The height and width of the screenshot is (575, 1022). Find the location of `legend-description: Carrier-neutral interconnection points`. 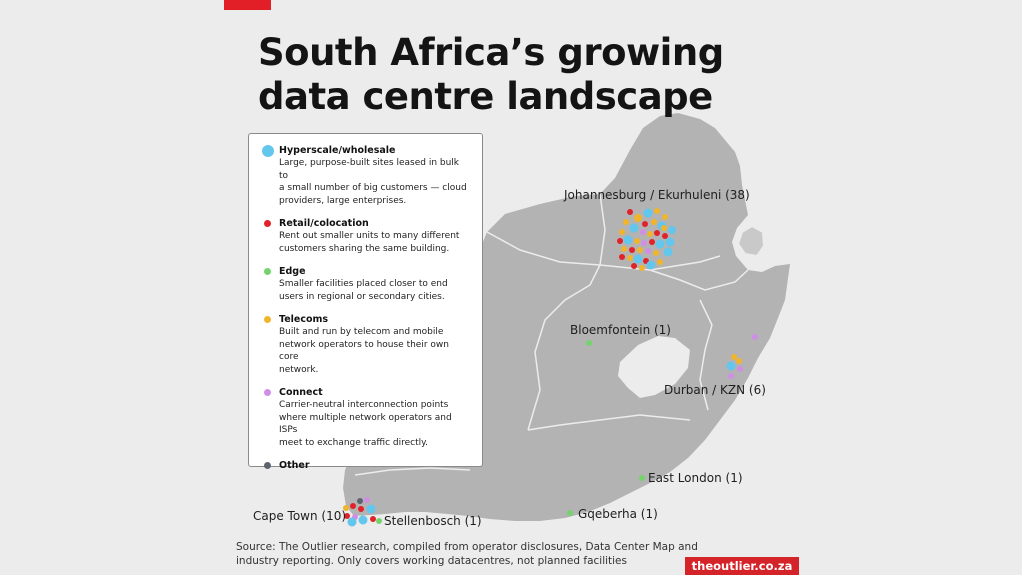

legend-description: Carrier-neutral interconnection points is located at coordinates (364, 405).